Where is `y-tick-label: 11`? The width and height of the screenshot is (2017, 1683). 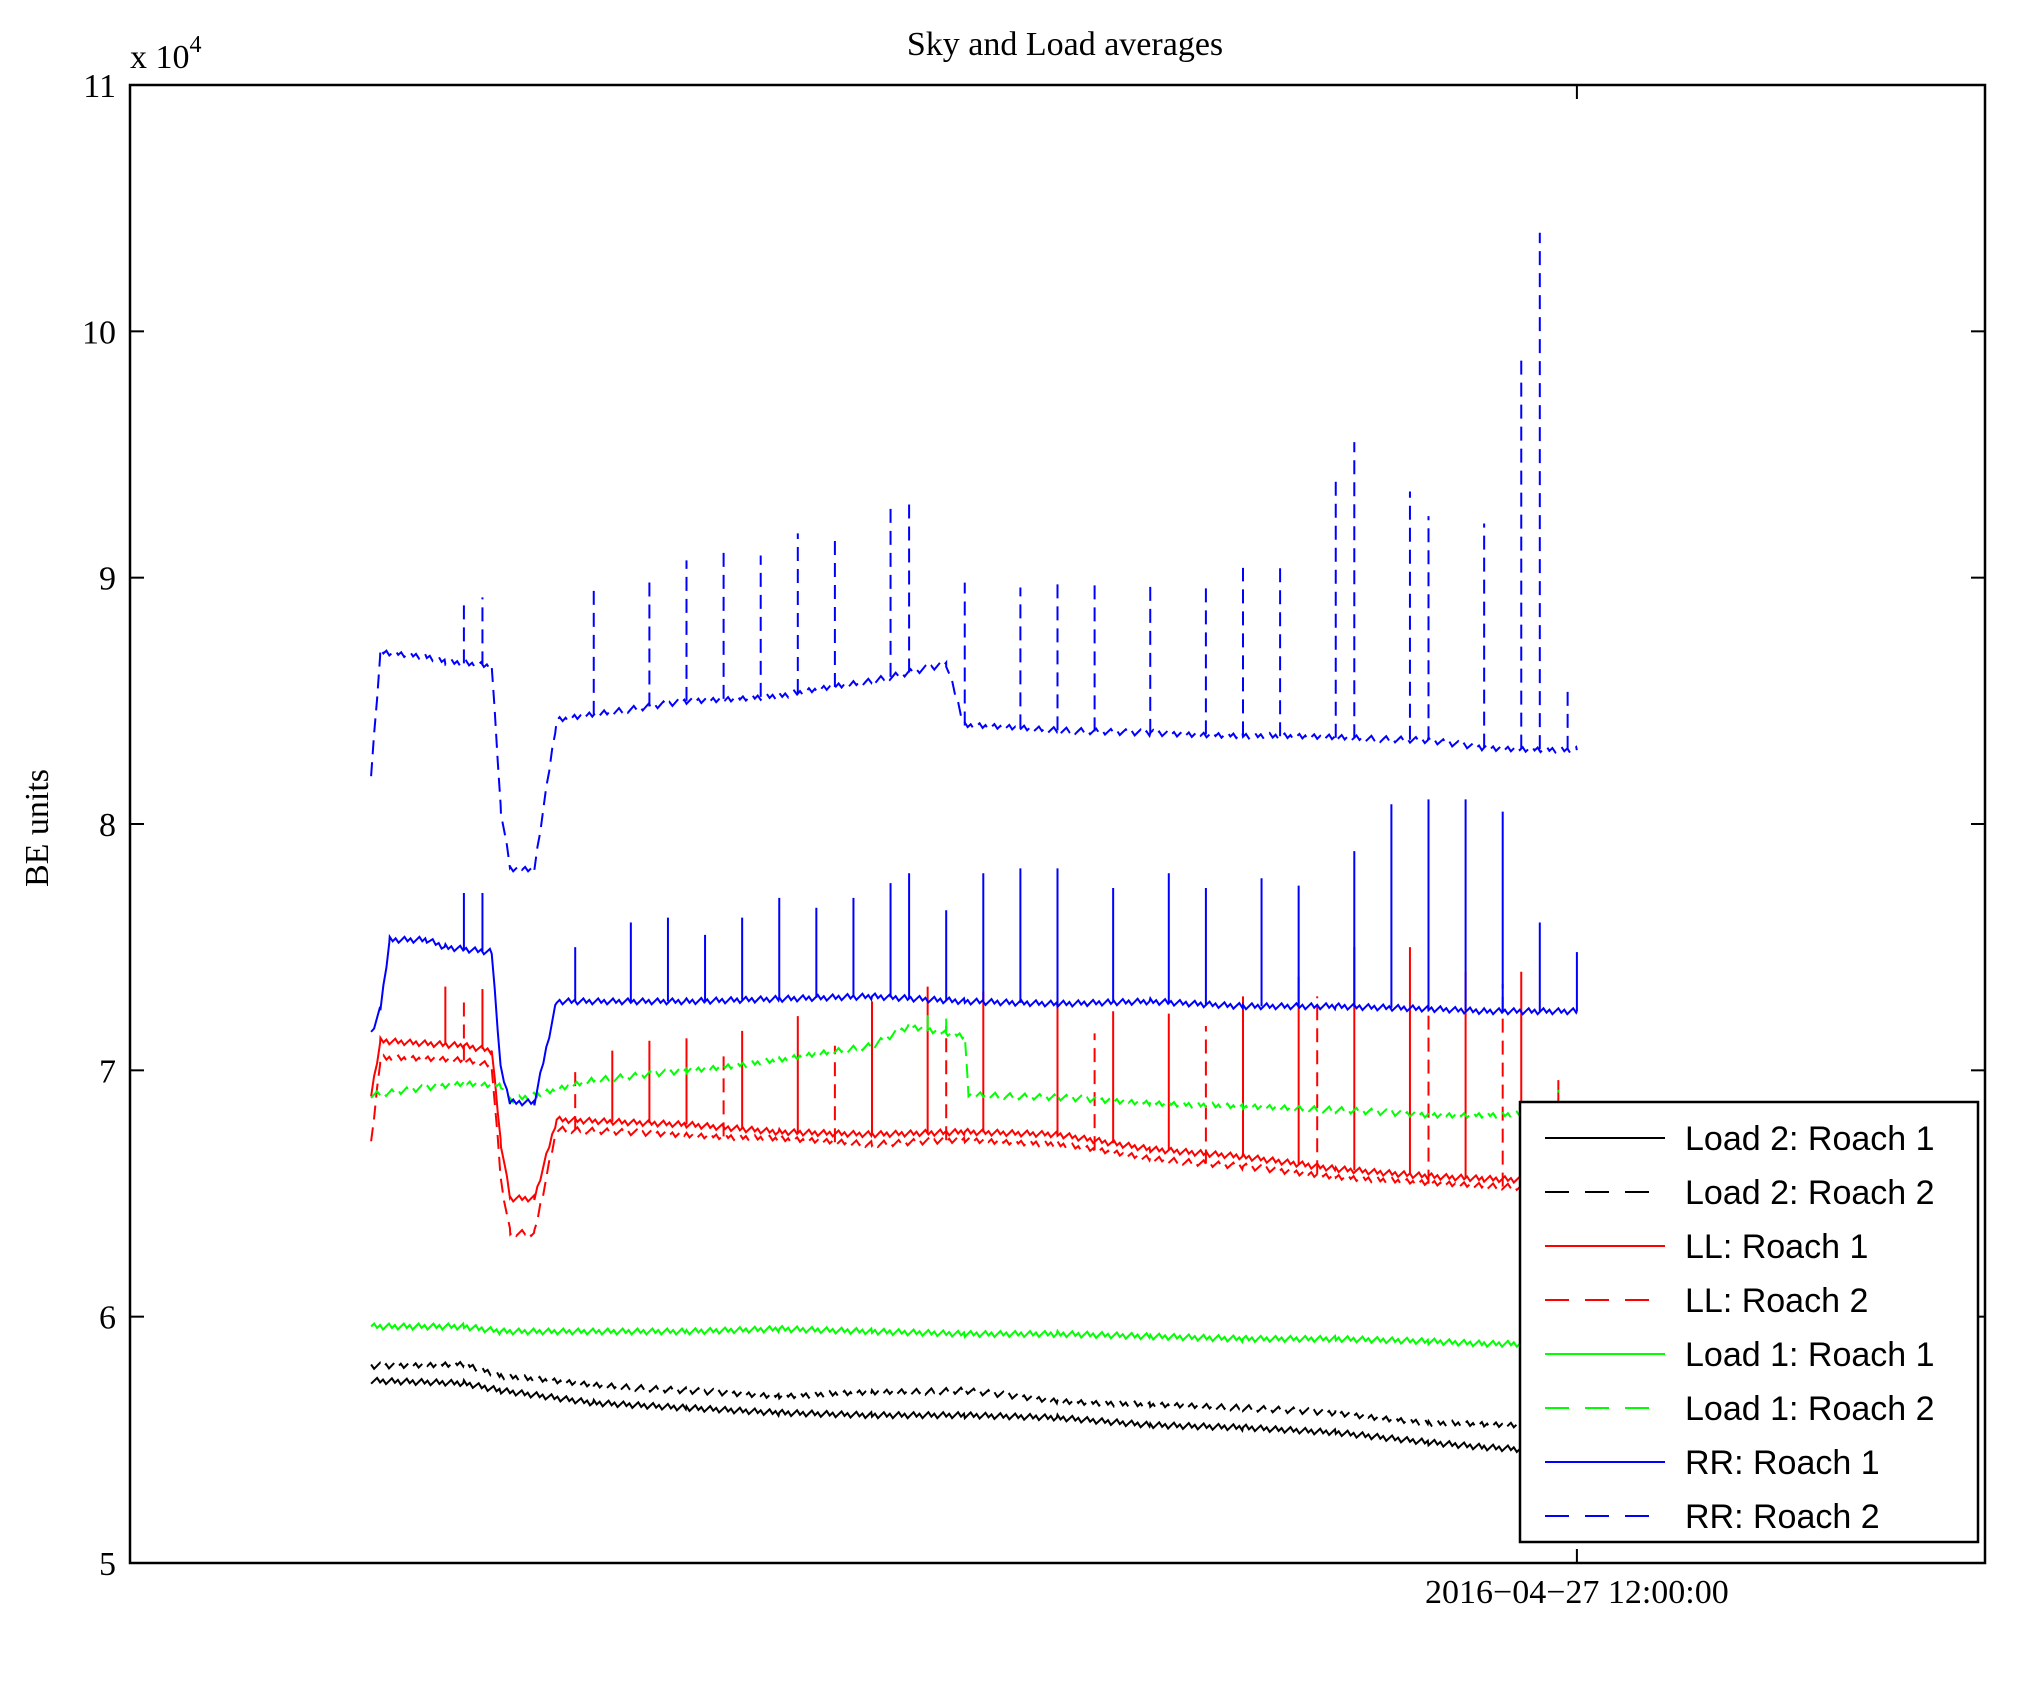
y-tick-label: 11 is located at coordinates (99, 86).